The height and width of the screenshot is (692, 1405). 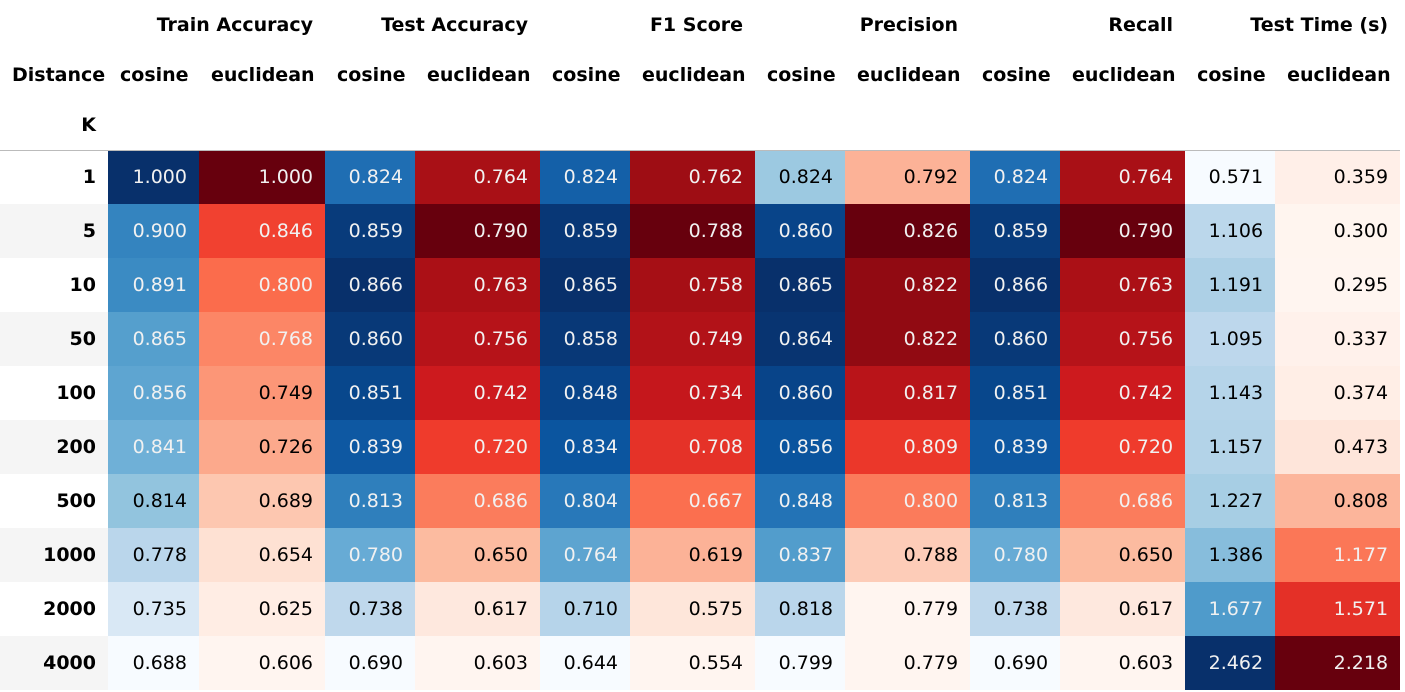 I want to click on value-cell: 0.837, so click(x=800, y=555).